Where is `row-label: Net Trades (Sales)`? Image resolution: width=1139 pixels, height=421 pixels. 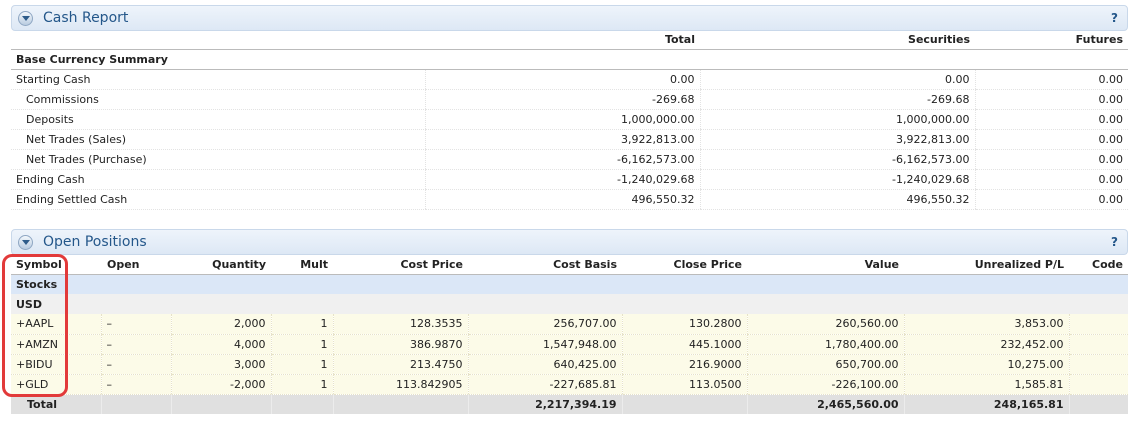 row-label: Net Trades (Sales) is located at coordinates (218, 139).